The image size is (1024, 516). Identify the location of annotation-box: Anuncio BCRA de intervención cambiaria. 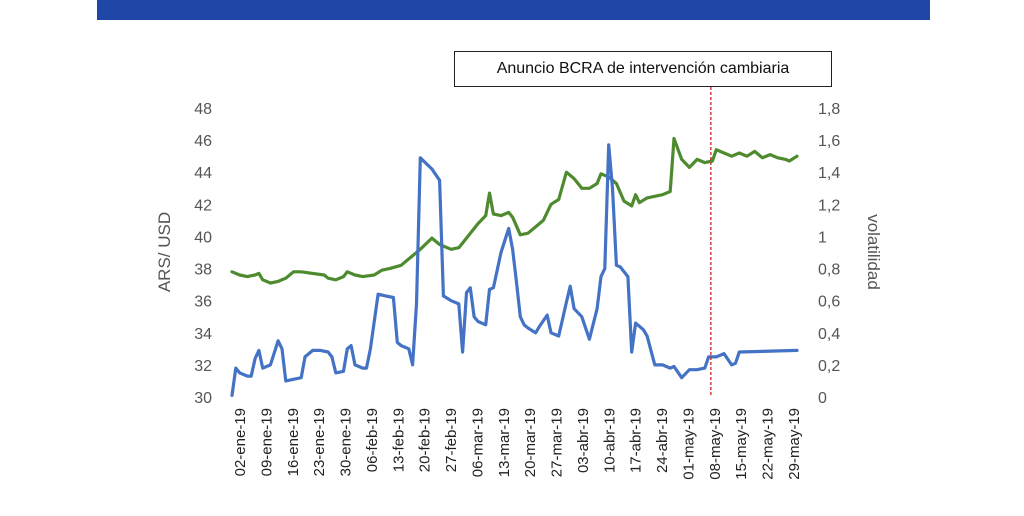
(643, 69).